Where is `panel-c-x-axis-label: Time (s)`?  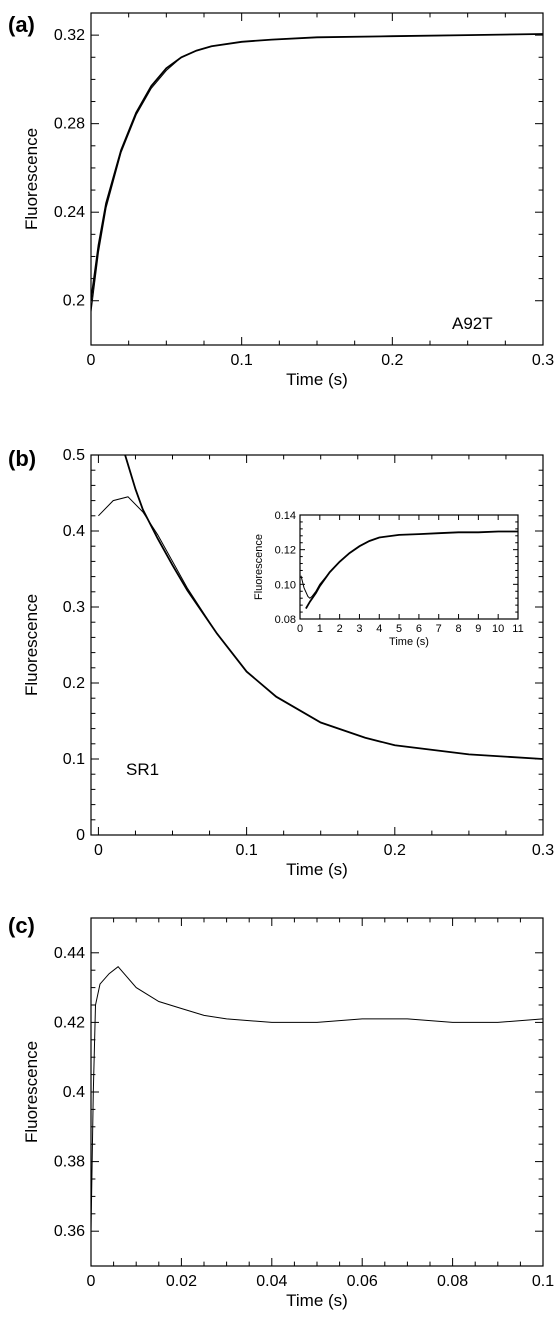 panel-c-x-axis-label: Time (s) is located at coordinates (317, 1300).